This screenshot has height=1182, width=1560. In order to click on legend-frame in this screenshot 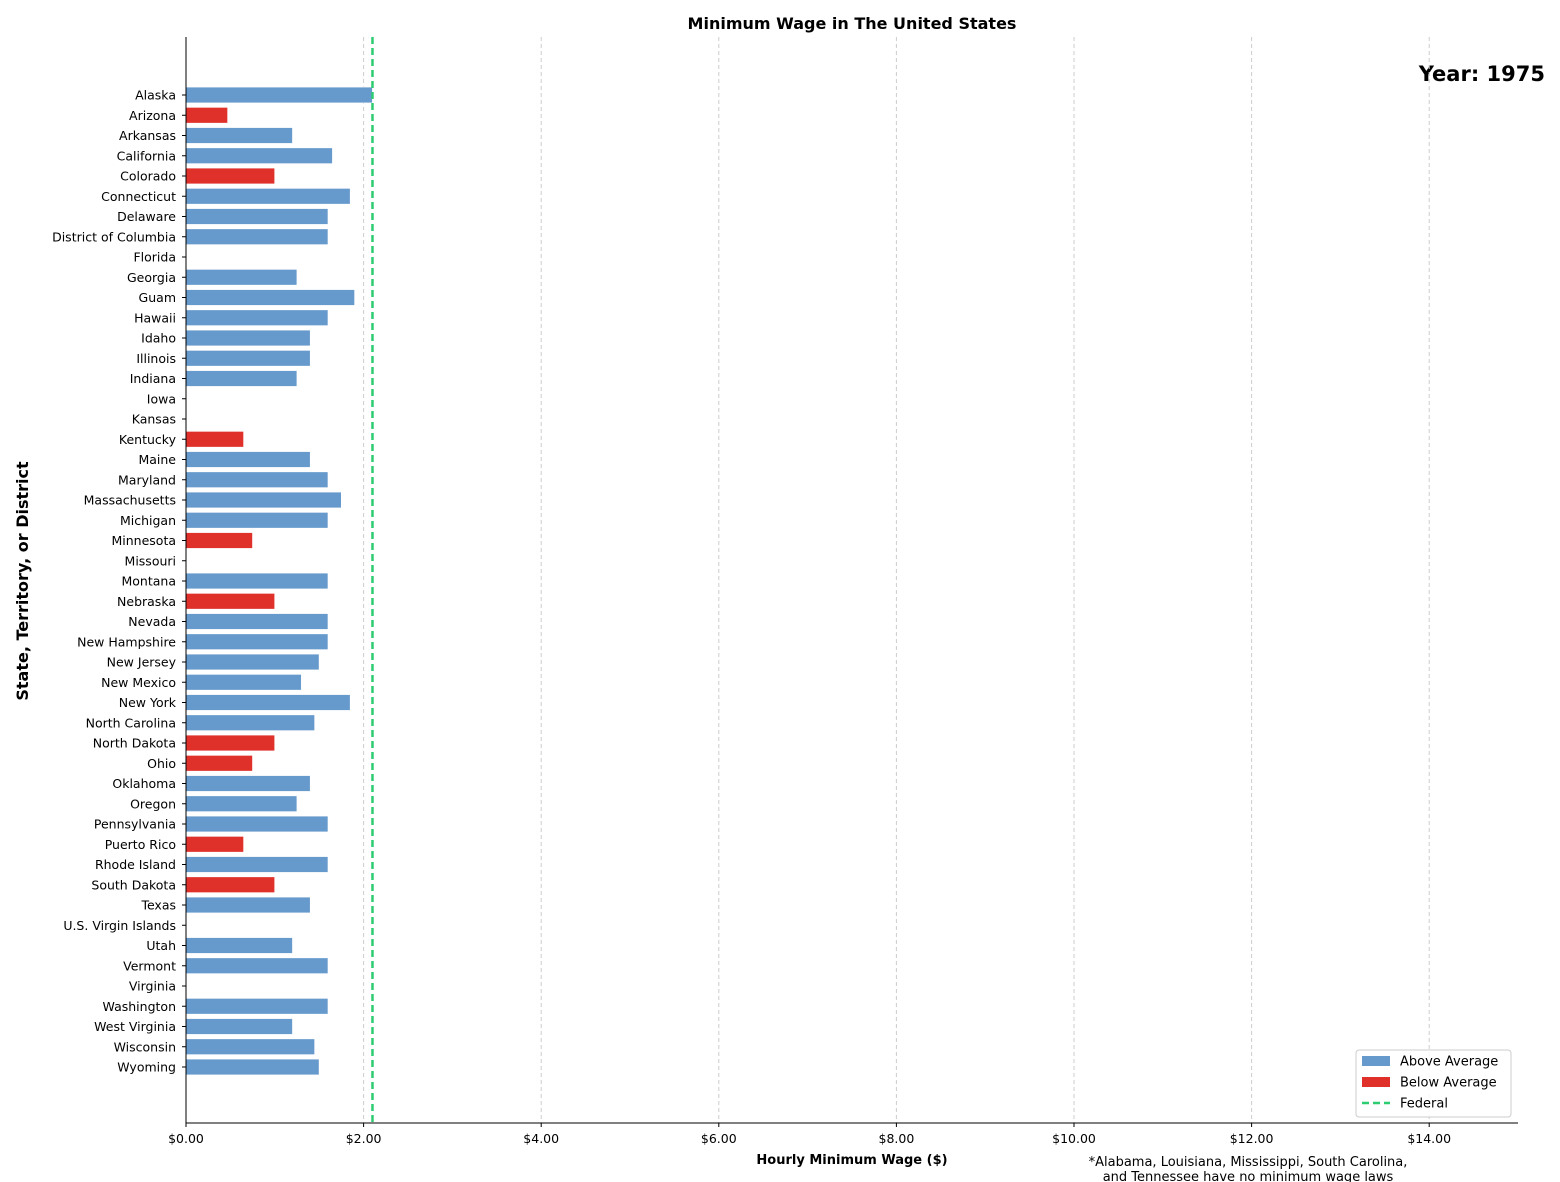, I will do `click(1433, 1083)`.